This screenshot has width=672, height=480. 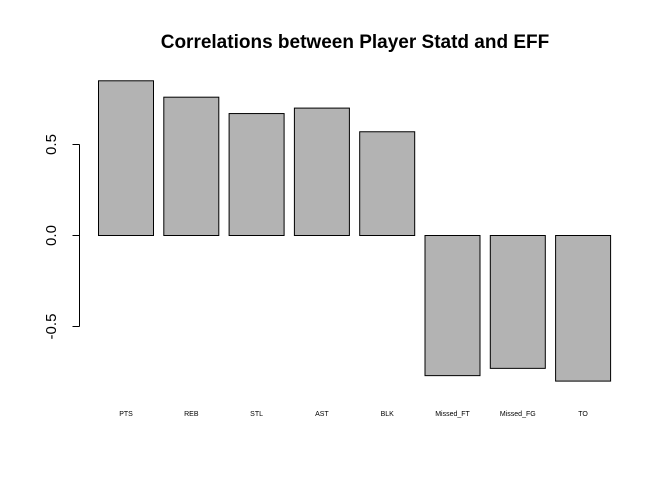 I want to click on bar-ast, so click(x=321, y=171).